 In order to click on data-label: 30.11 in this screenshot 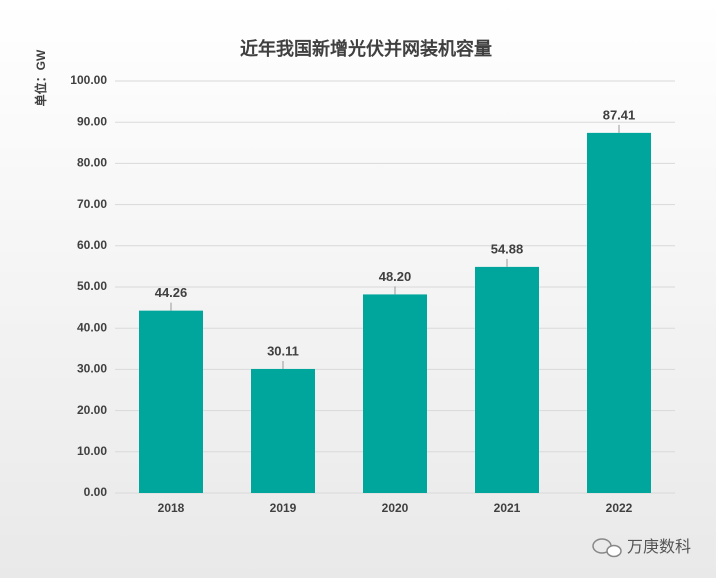, I will do `click(283, 350)`.